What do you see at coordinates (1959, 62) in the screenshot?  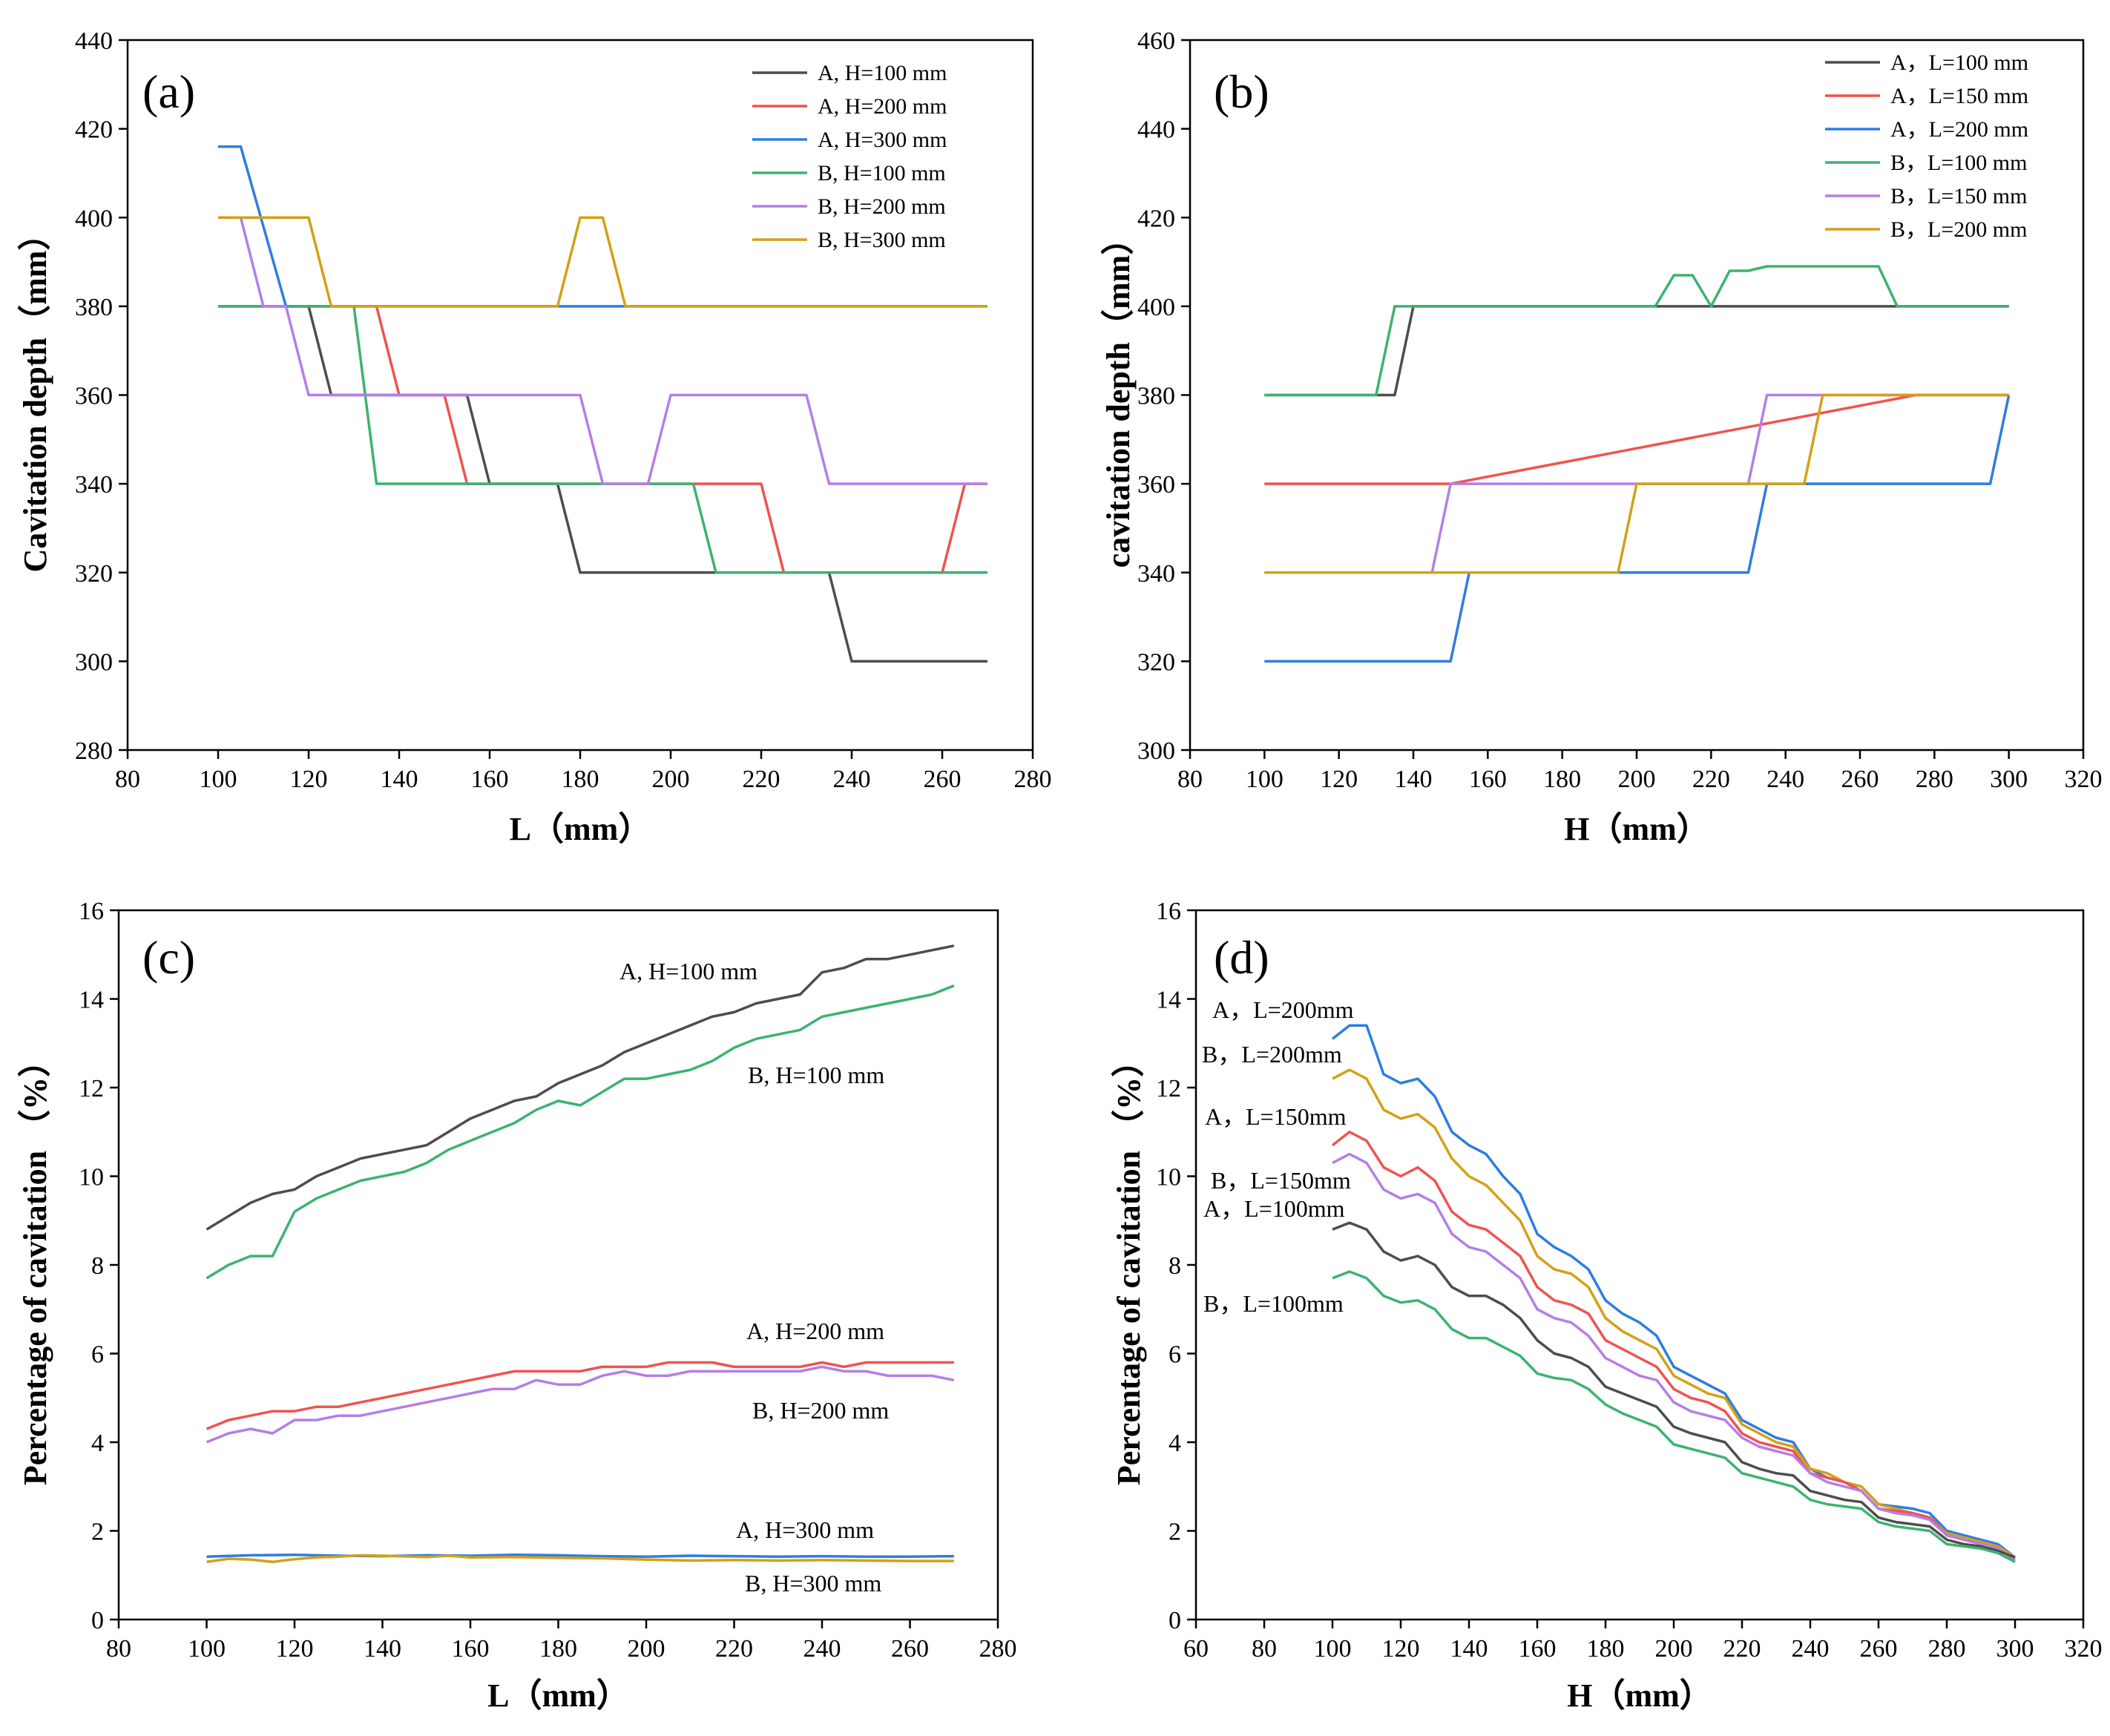 I see `legend-entry: A，L=100 mm` at bounding box center [1959, 62].